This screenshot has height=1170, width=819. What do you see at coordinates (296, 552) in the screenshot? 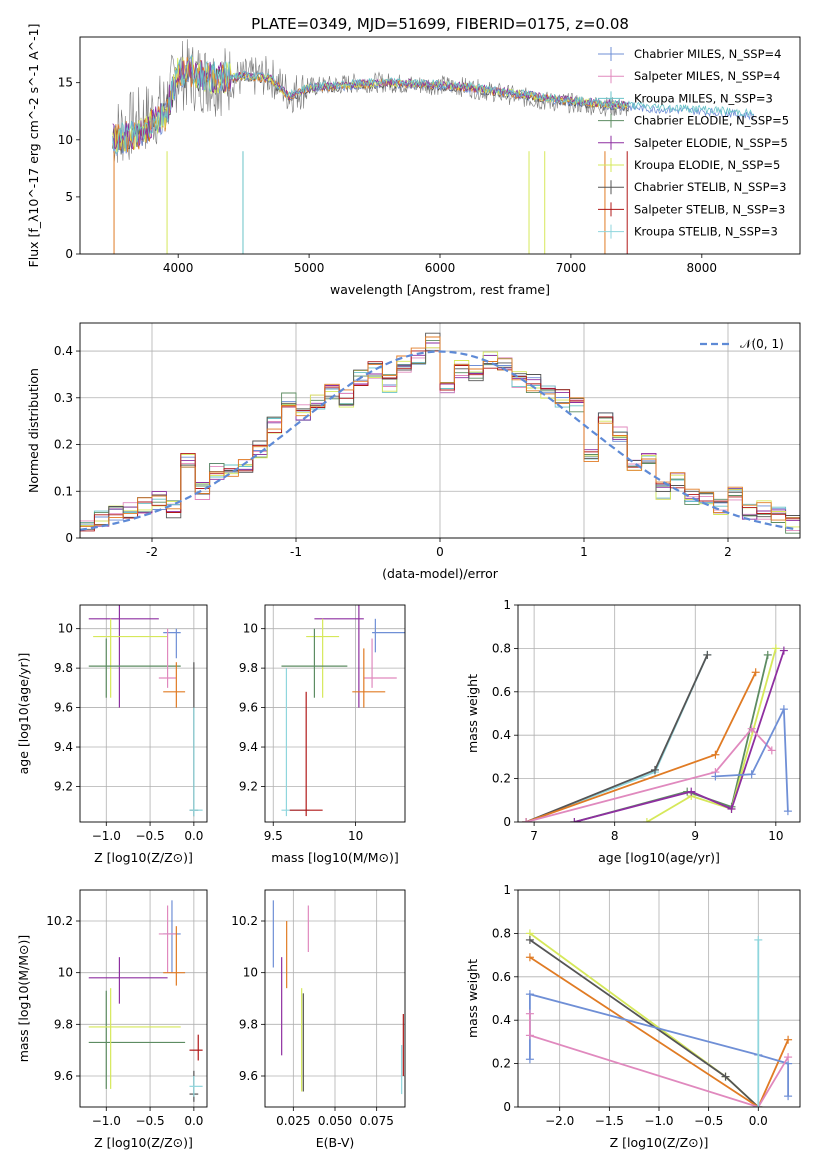
I see `x-tick-label: -1` at bounding box center [296, 552].